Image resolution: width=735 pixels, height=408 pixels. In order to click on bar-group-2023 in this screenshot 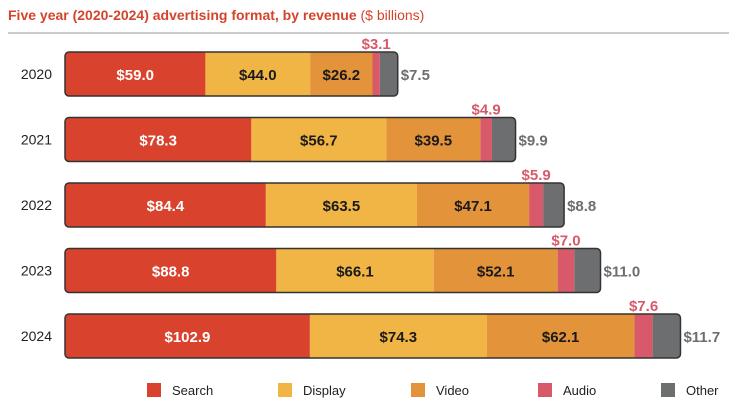, I will do `click(333, 270)`.